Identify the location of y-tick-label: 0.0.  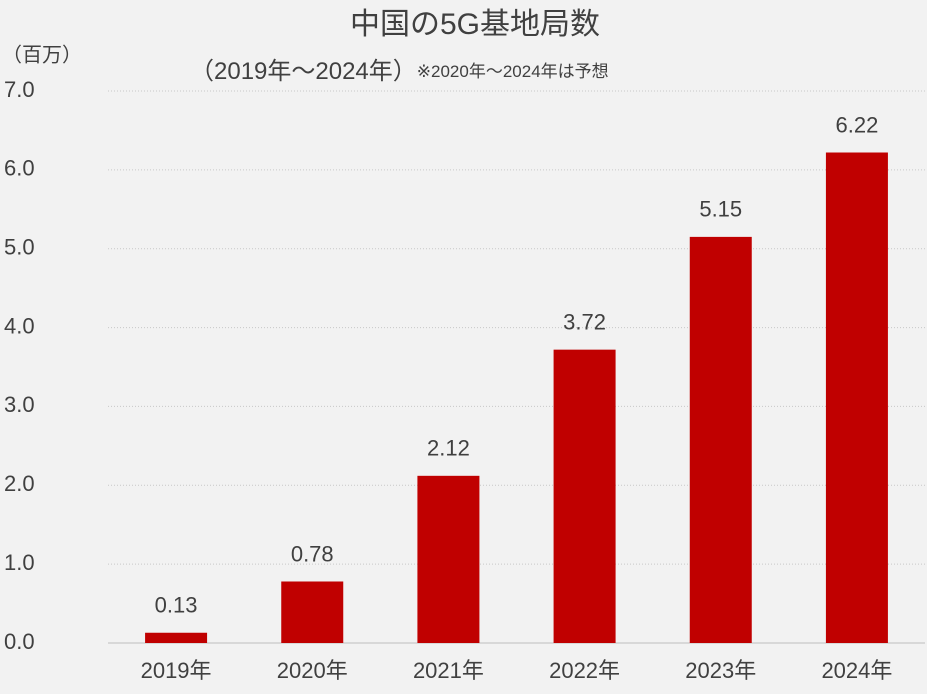
(19, 641).